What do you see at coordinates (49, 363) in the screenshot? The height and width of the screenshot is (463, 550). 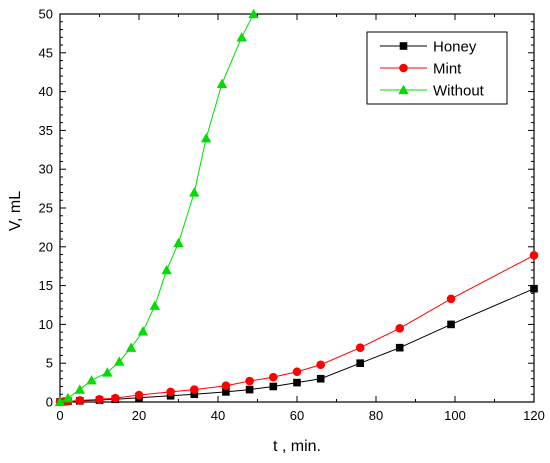 I see `y-tick-label: 5` at bounding box center [49, 363].